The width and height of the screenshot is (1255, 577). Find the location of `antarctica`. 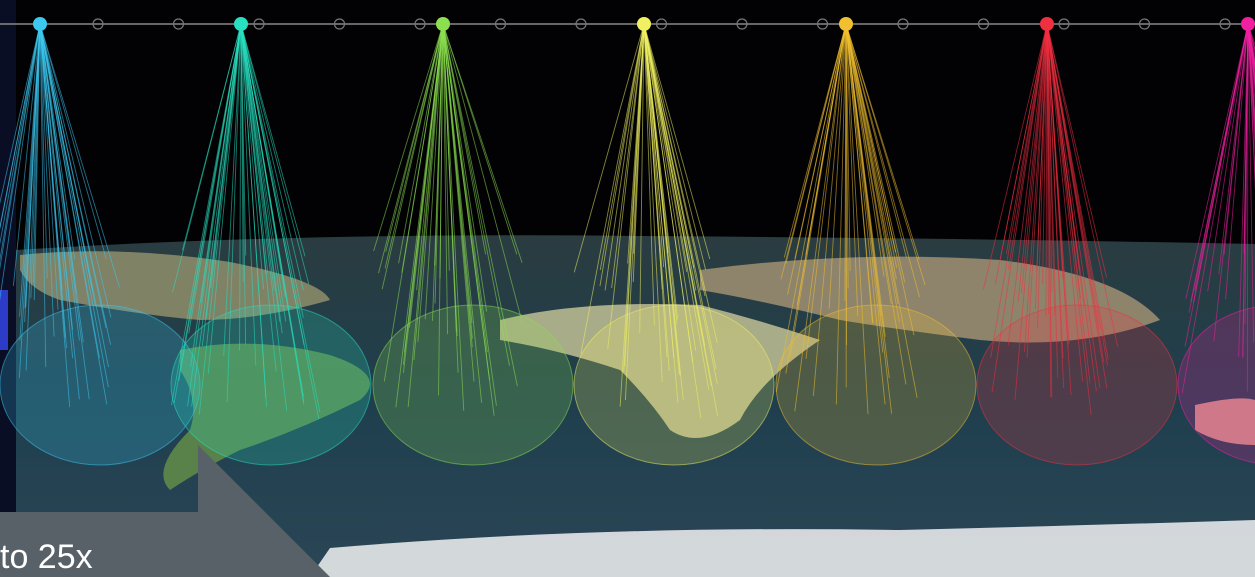

antarctica is located at coordinates (782, 548).